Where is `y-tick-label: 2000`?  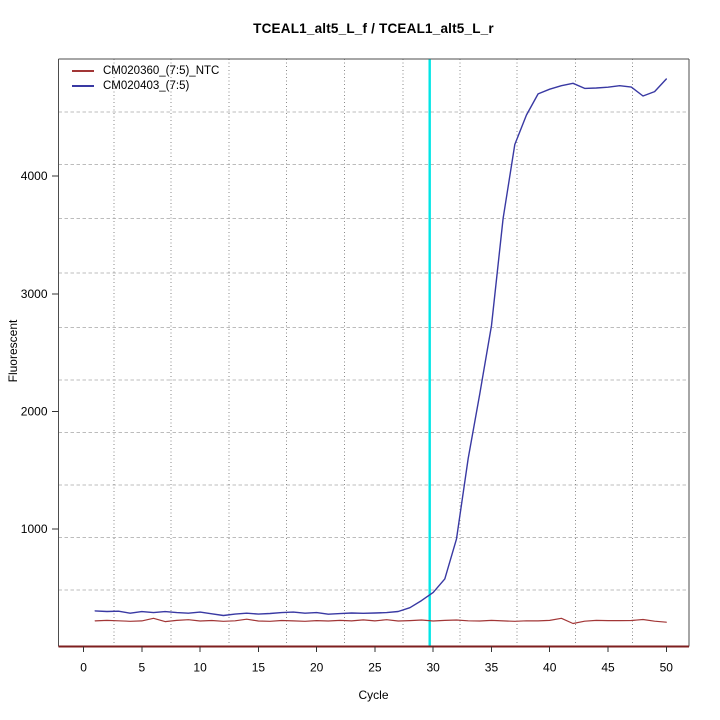 y-tick-label: 2000 is located at coordinates (34, 411).